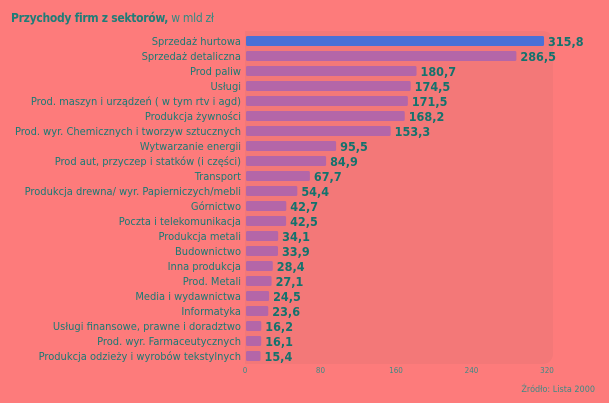 The height and width of the screenshot is (403, 609). What do you see at coordinates (354, 146) in the screenshot?
I see `value-label: 95,5` at bounding box center [354, 146].